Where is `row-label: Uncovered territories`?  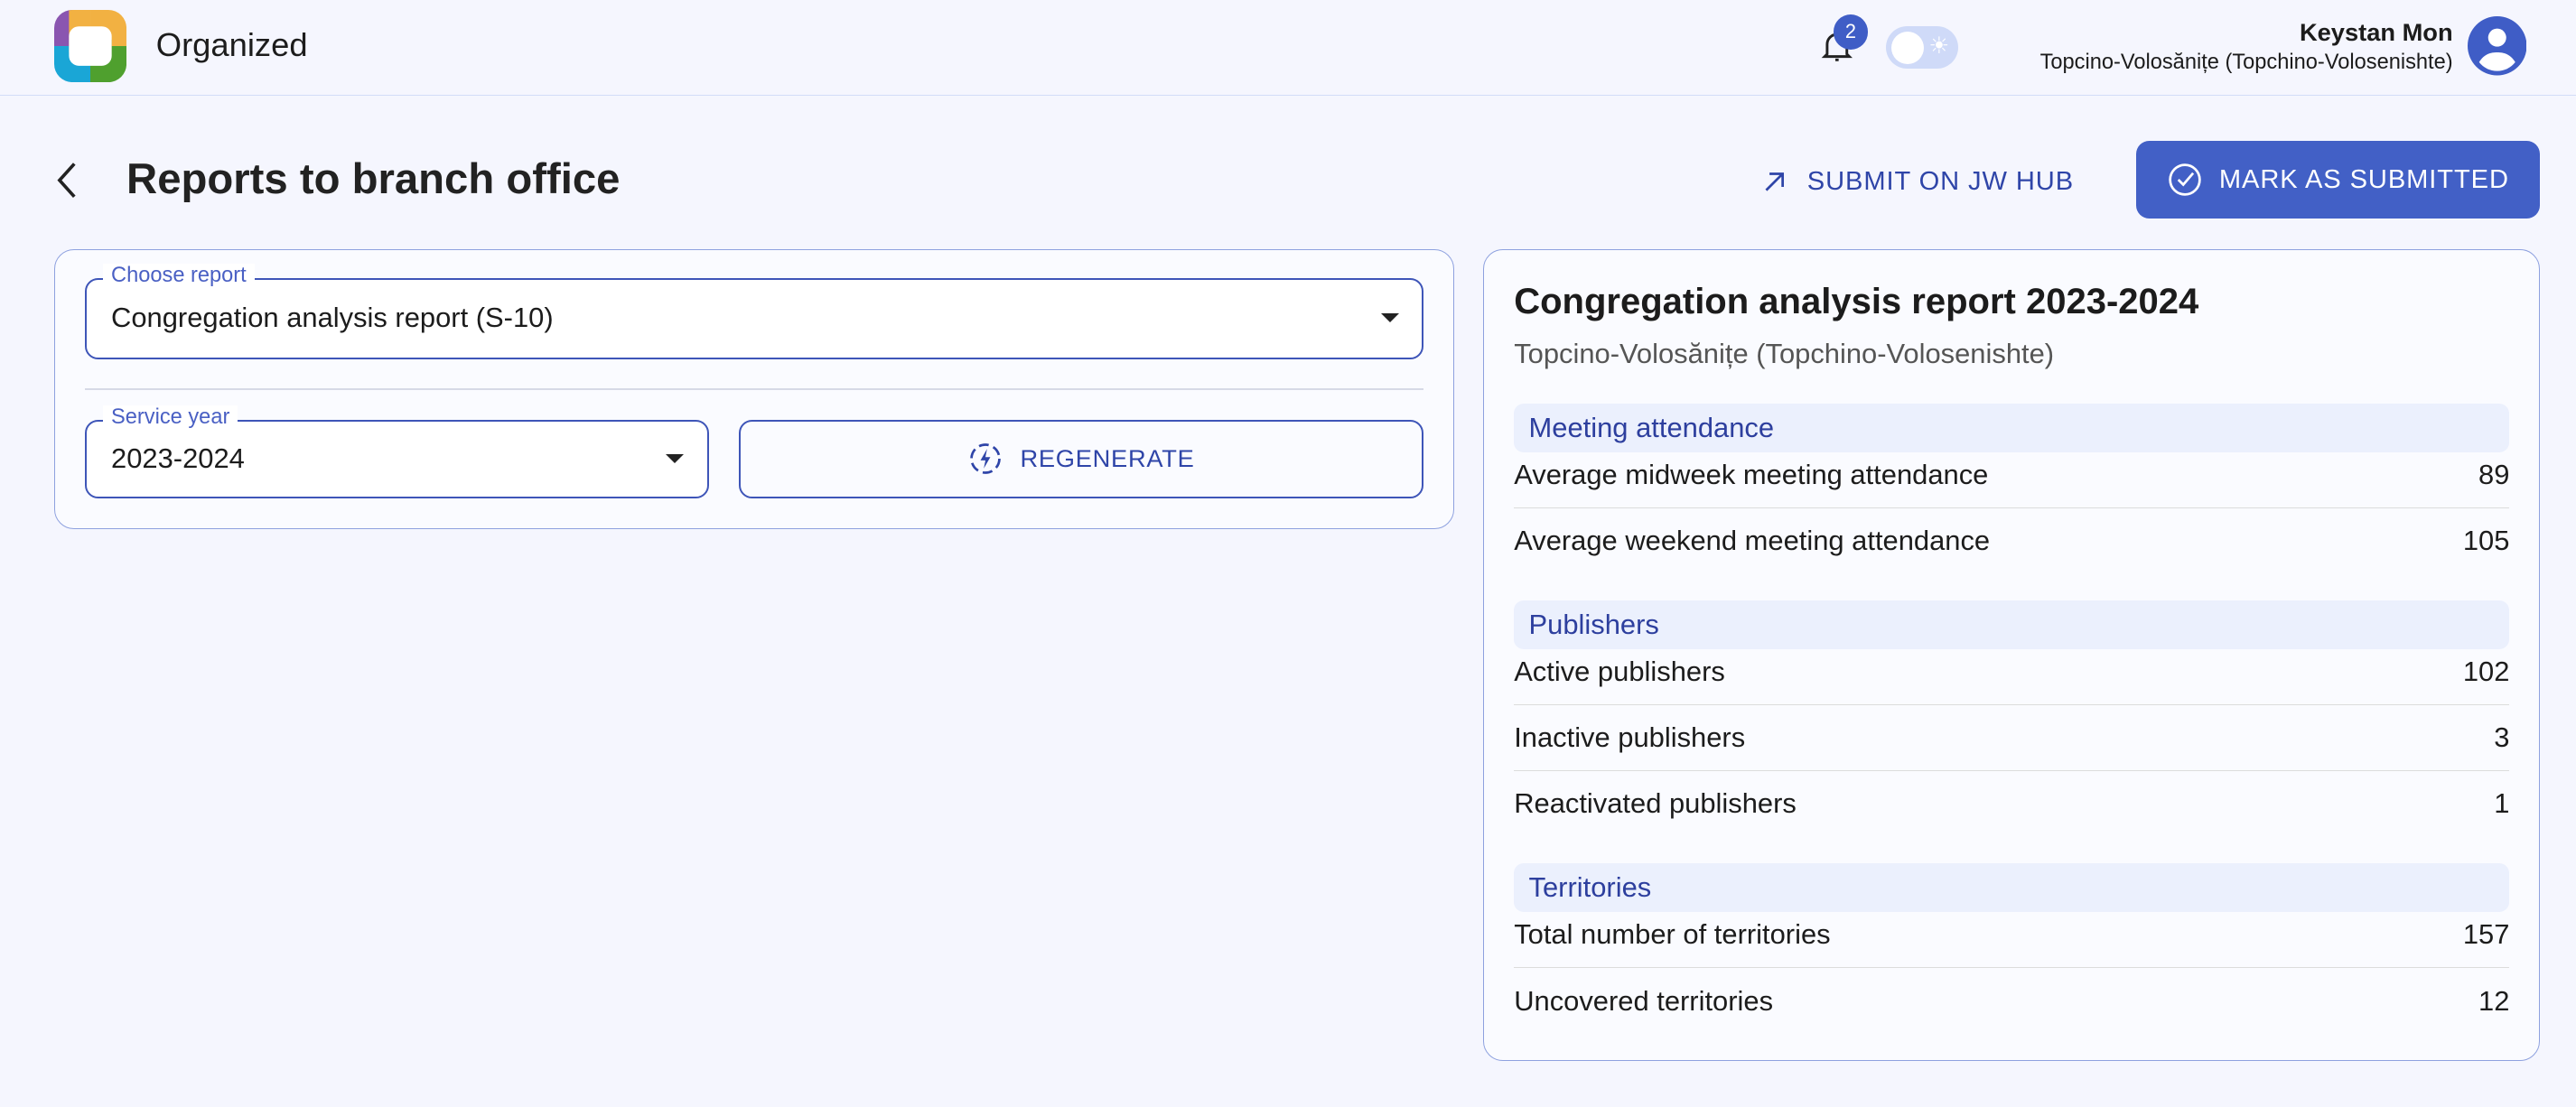
row-label: Uncovered territories is located at coordinates (1644, 1001).